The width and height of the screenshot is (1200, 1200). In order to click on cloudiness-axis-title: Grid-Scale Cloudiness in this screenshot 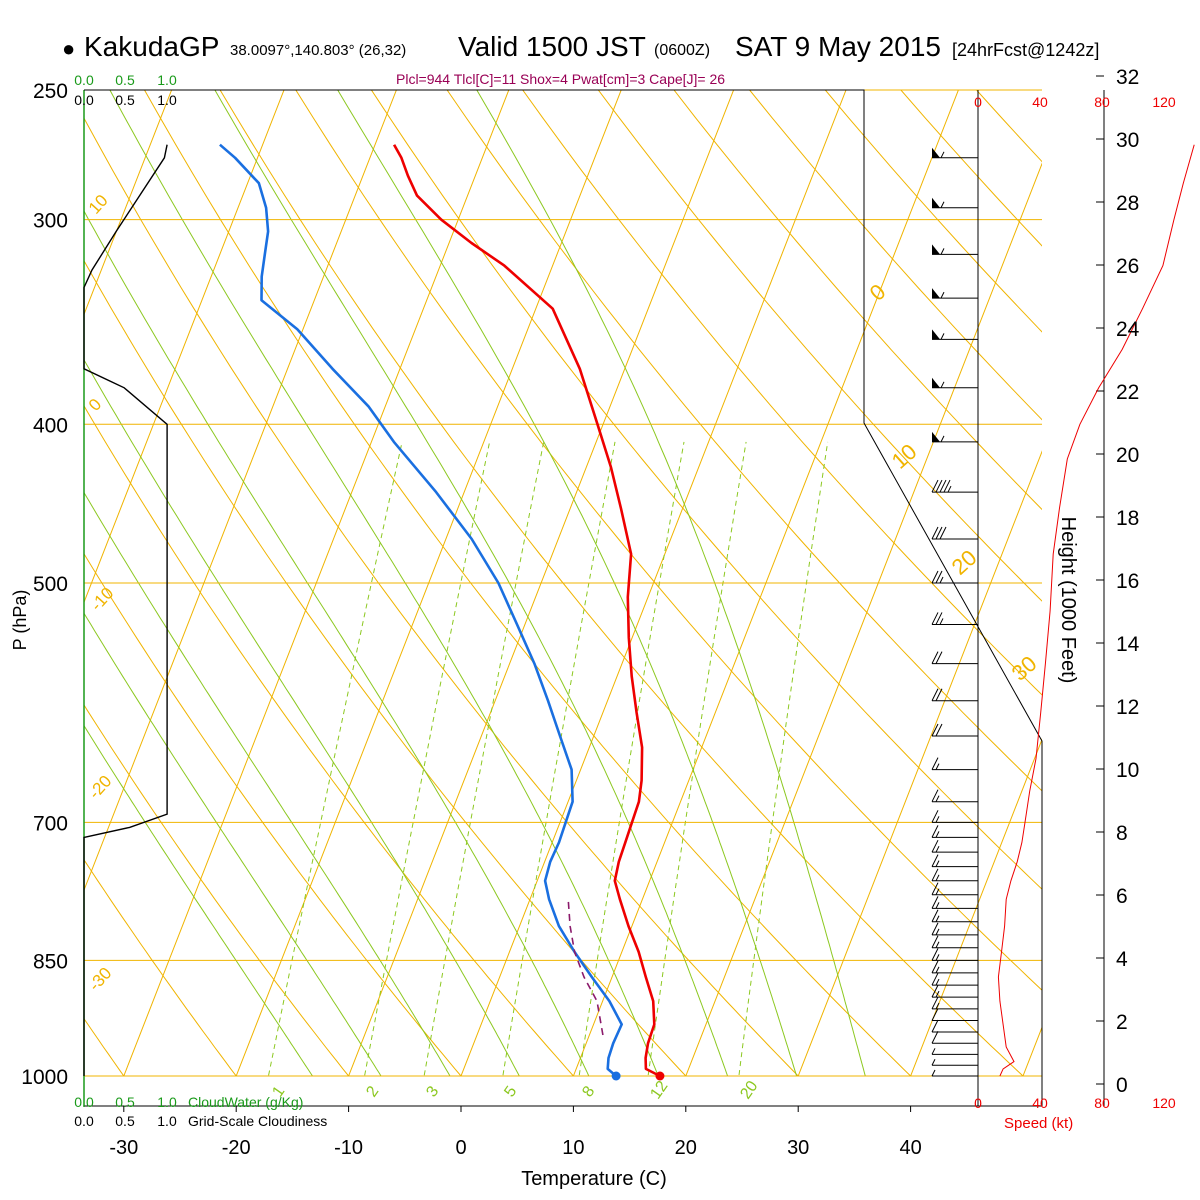, I will do `click(257, 1121)`.